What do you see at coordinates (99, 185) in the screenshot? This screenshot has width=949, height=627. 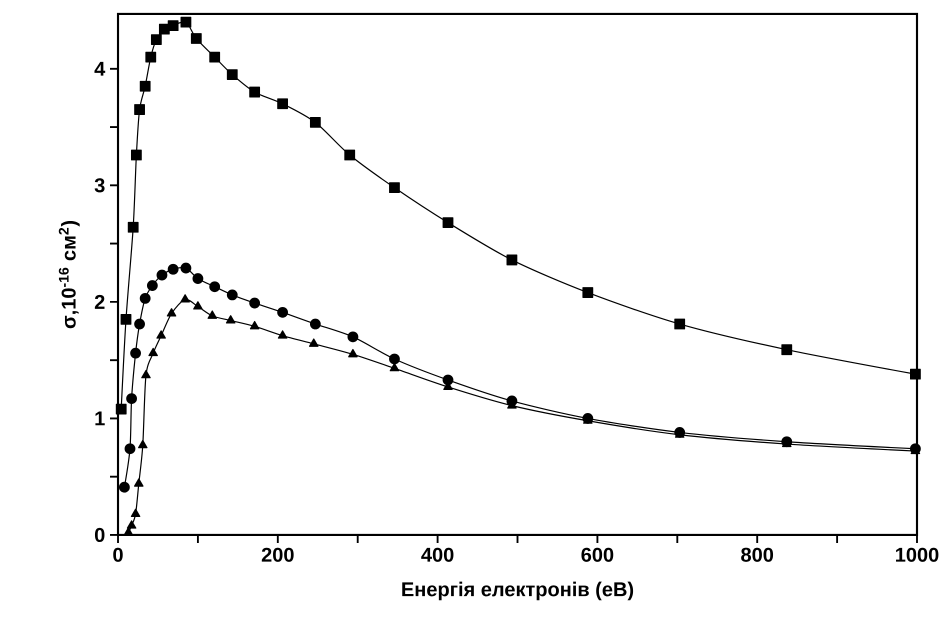 I see `y-tick-label: 3` at bounding box center [99, 185].